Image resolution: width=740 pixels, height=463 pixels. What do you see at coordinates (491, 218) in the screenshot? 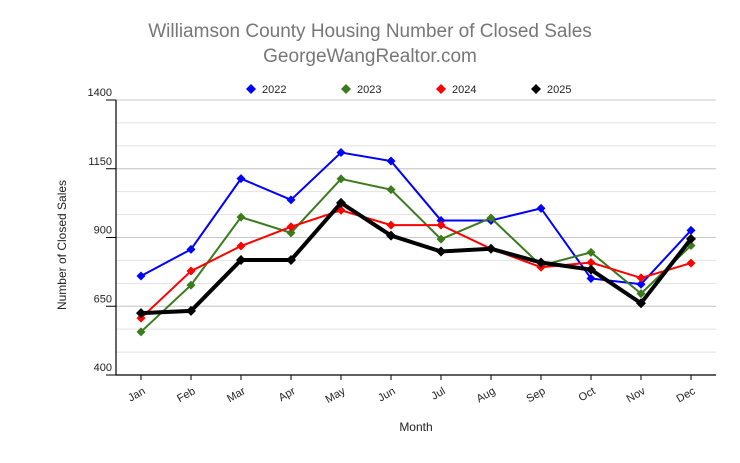
I see `data-point-2023-Aug` at bounding box center [491, 218].